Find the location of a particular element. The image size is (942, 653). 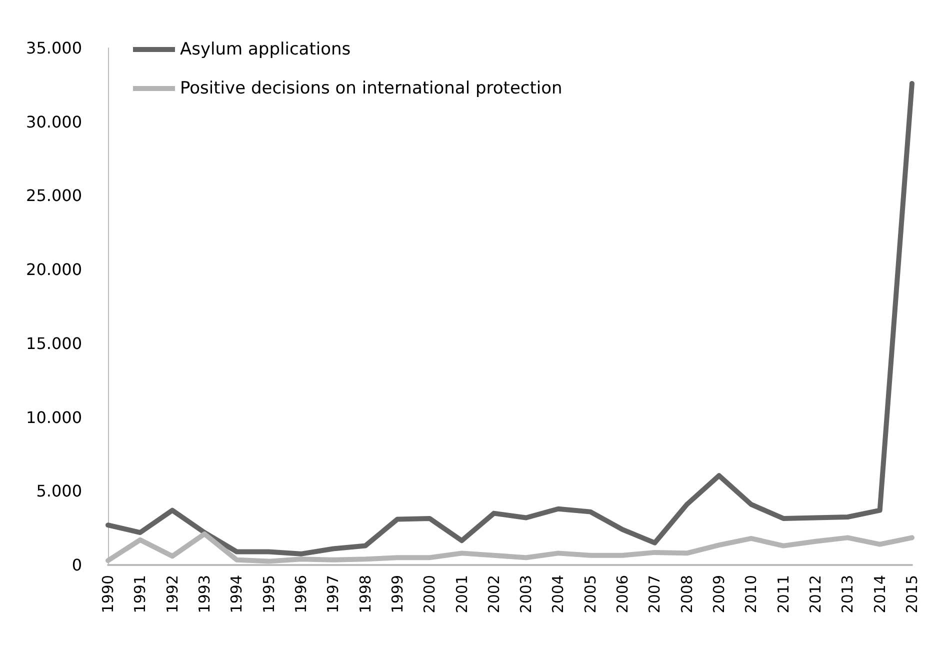

y-tick-label: 35.000 is located at coordinates (54, 48).